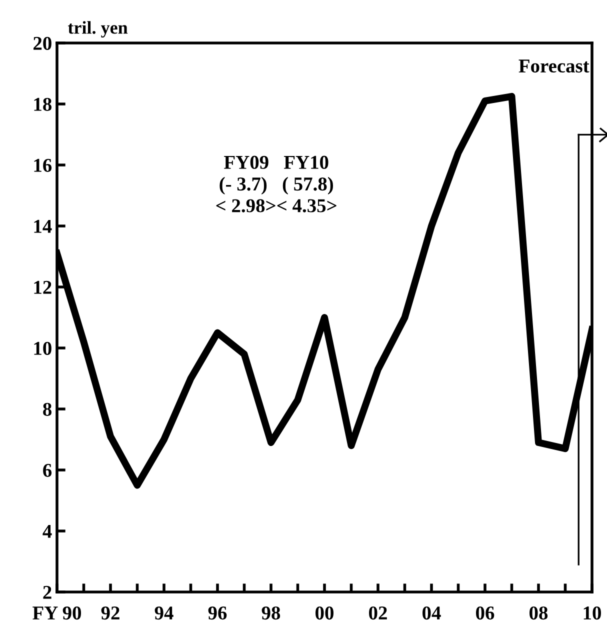 The image size is (607, 632). What do you see at coordinates (276, 184) in the screenshot?
I see `annotation: FY09 FY10 (- 3.7) ( 57.8) < 2.98>< 4.35>` at bounding box center [276, 184].